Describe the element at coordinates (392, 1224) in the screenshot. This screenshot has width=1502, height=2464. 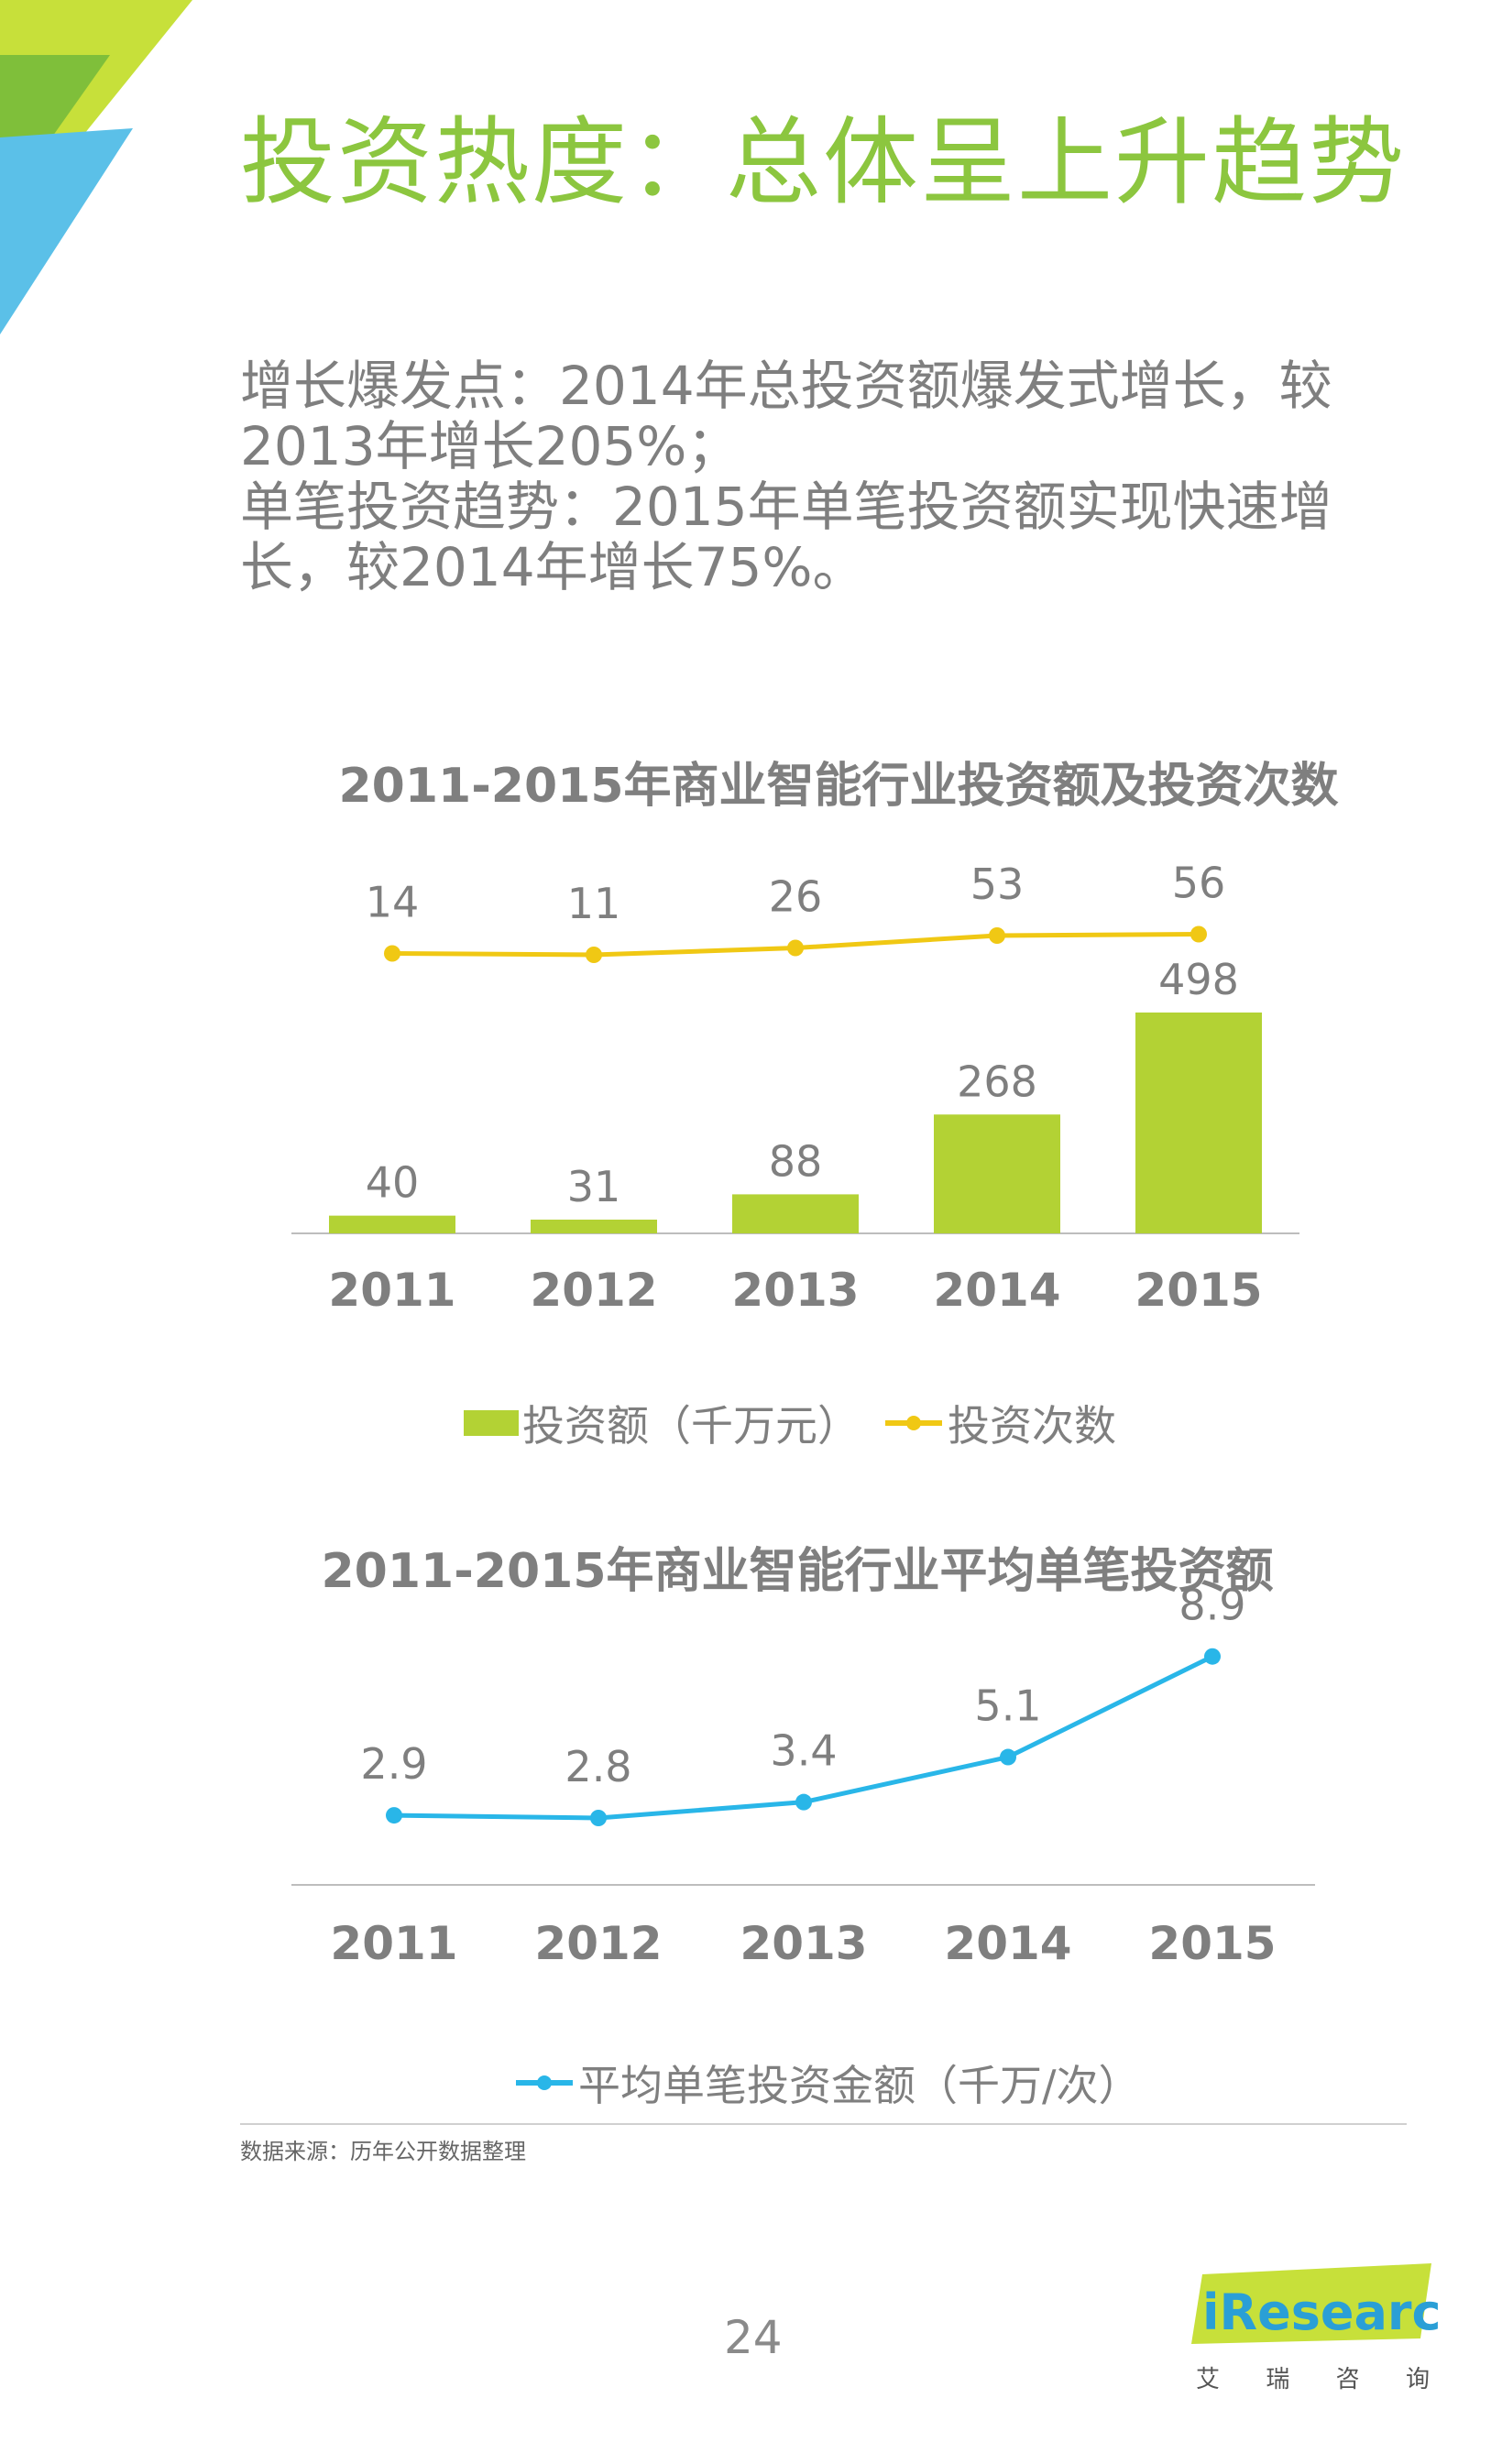
I see `bar-2011` at that location.